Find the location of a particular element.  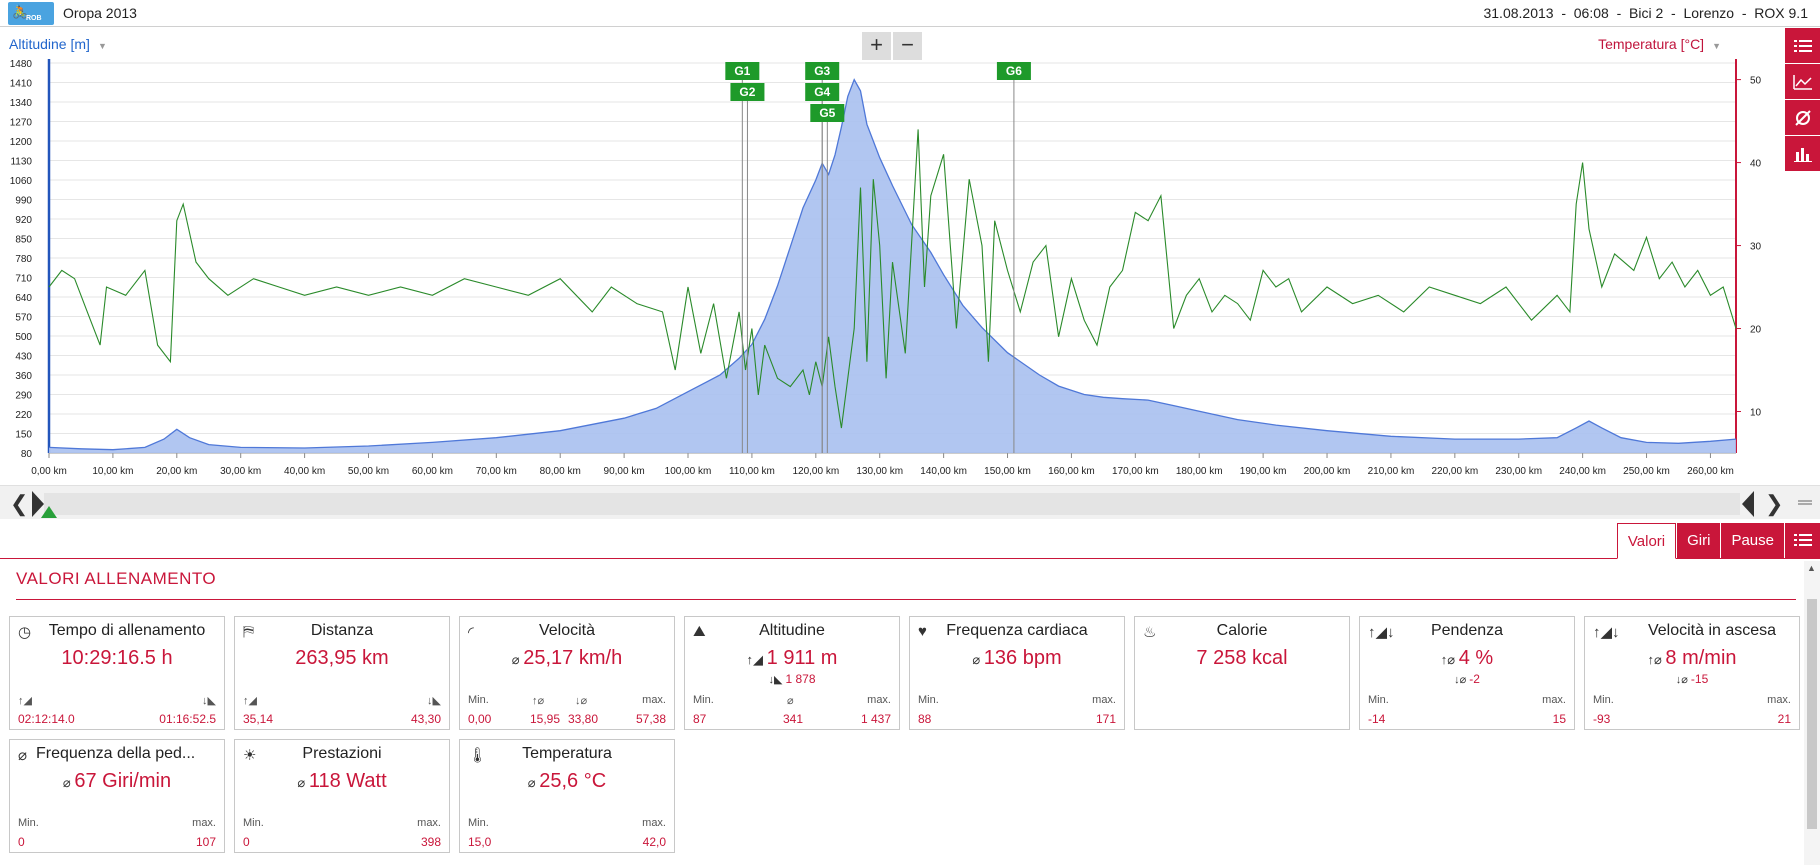

app-logo: 🚴 ROB is located at coordinates (31, 13).